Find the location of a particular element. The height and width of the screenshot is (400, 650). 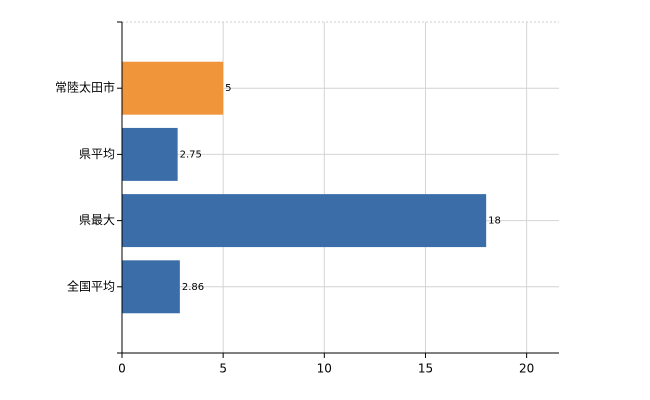

y-tick-label: 全国平均 is located at coordinates (91, 285).